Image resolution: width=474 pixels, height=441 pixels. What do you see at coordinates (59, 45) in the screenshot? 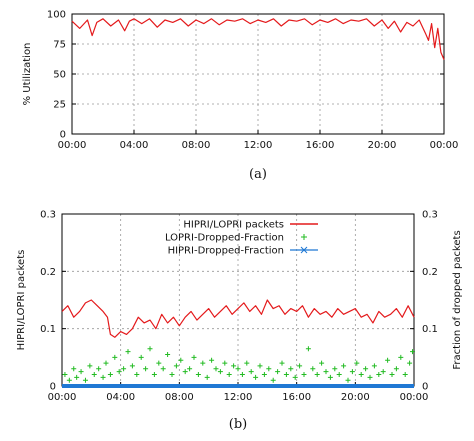
I see `chart-a-y-tick-label: 75` at bounding box center [59, 45].